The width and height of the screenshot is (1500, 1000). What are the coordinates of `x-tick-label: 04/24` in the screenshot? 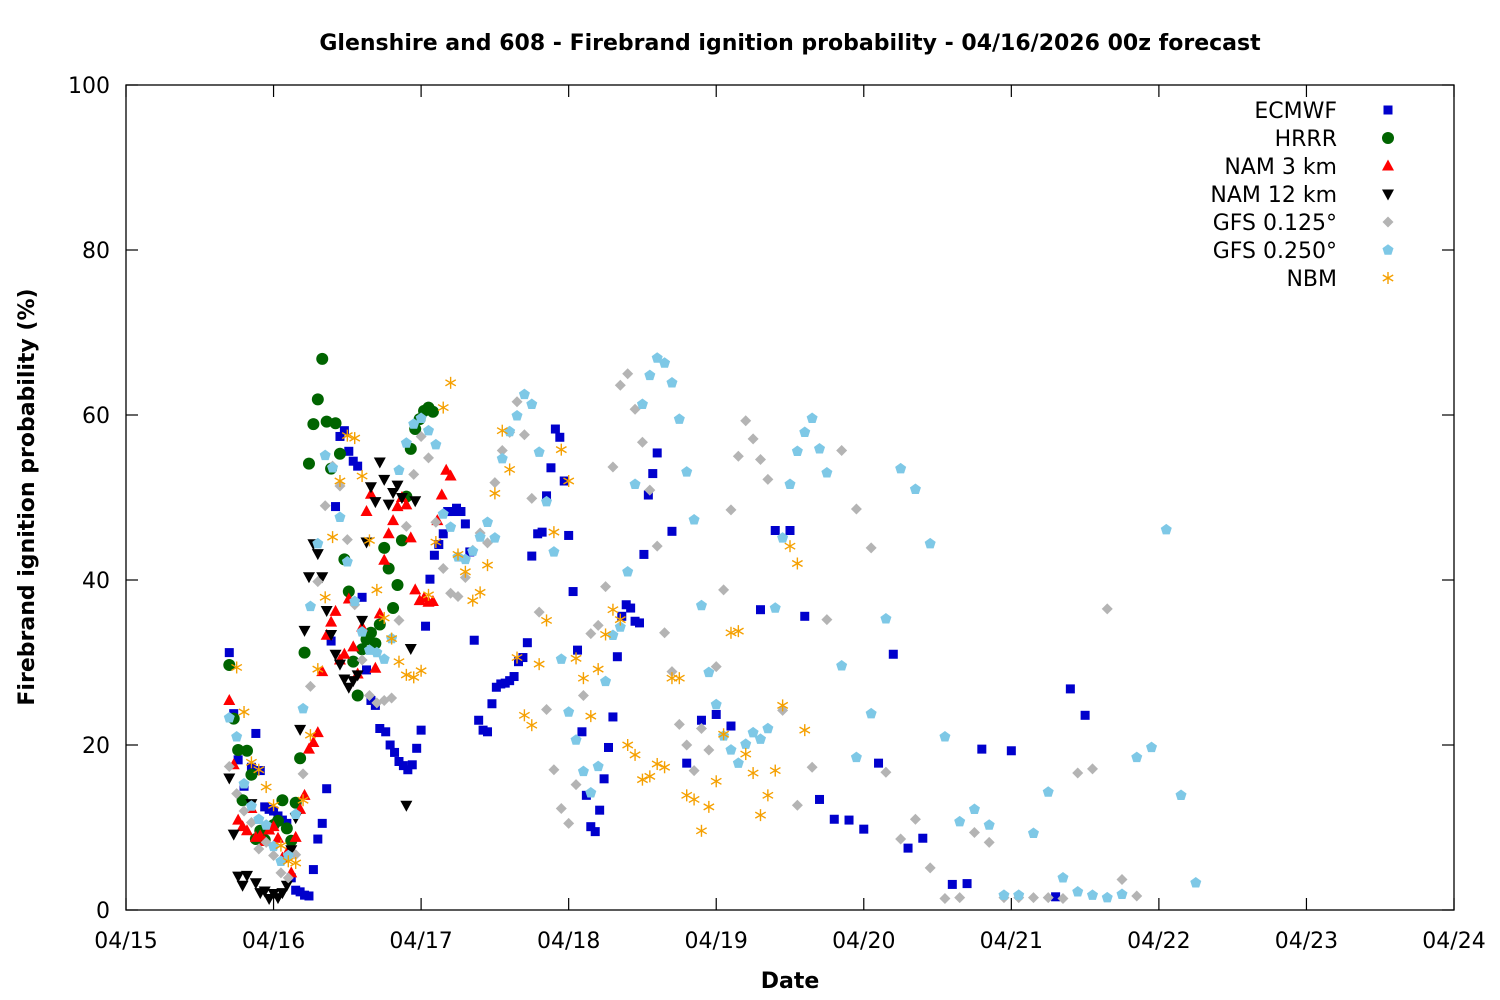 It's located at (1453, 941).